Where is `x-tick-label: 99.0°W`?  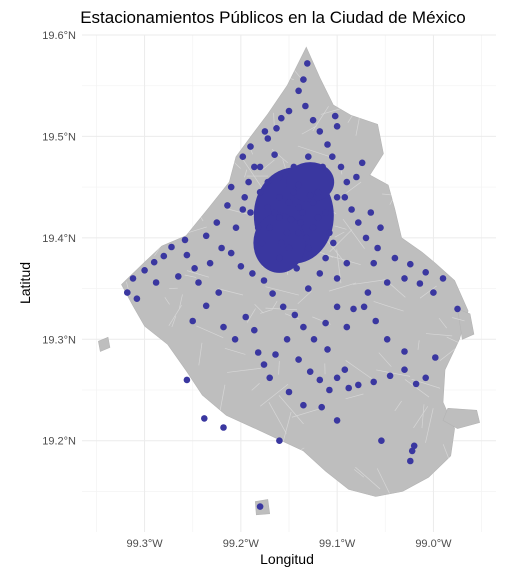
x-tick-label: 99.0°W is located at coordinates (433, 544).